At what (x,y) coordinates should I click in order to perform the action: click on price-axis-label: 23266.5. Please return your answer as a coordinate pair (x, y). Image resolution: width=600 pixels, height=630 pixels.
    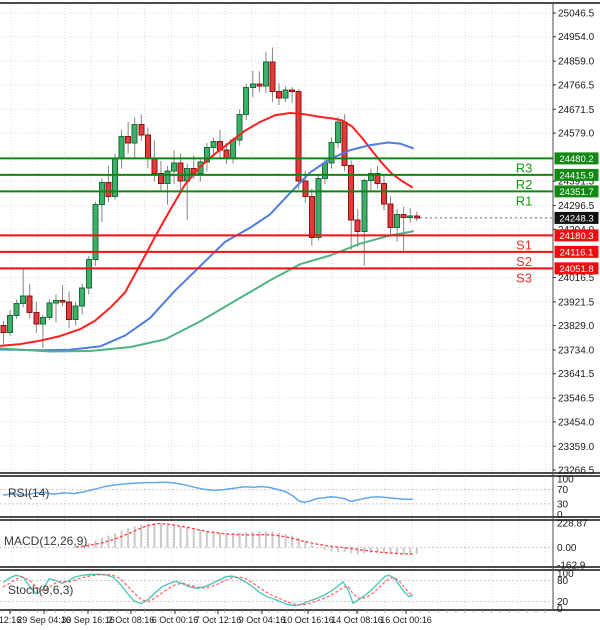
    Looking at the image, I should click on (576, 471).